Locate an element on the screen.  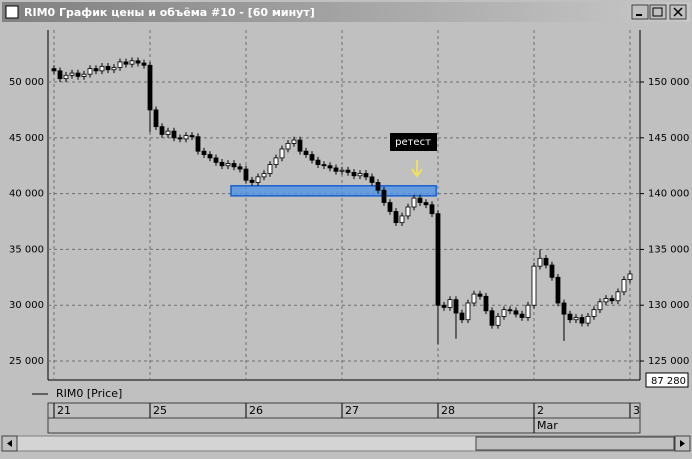
y-tick-label: 45 000 is located at coordinates (26, 138).